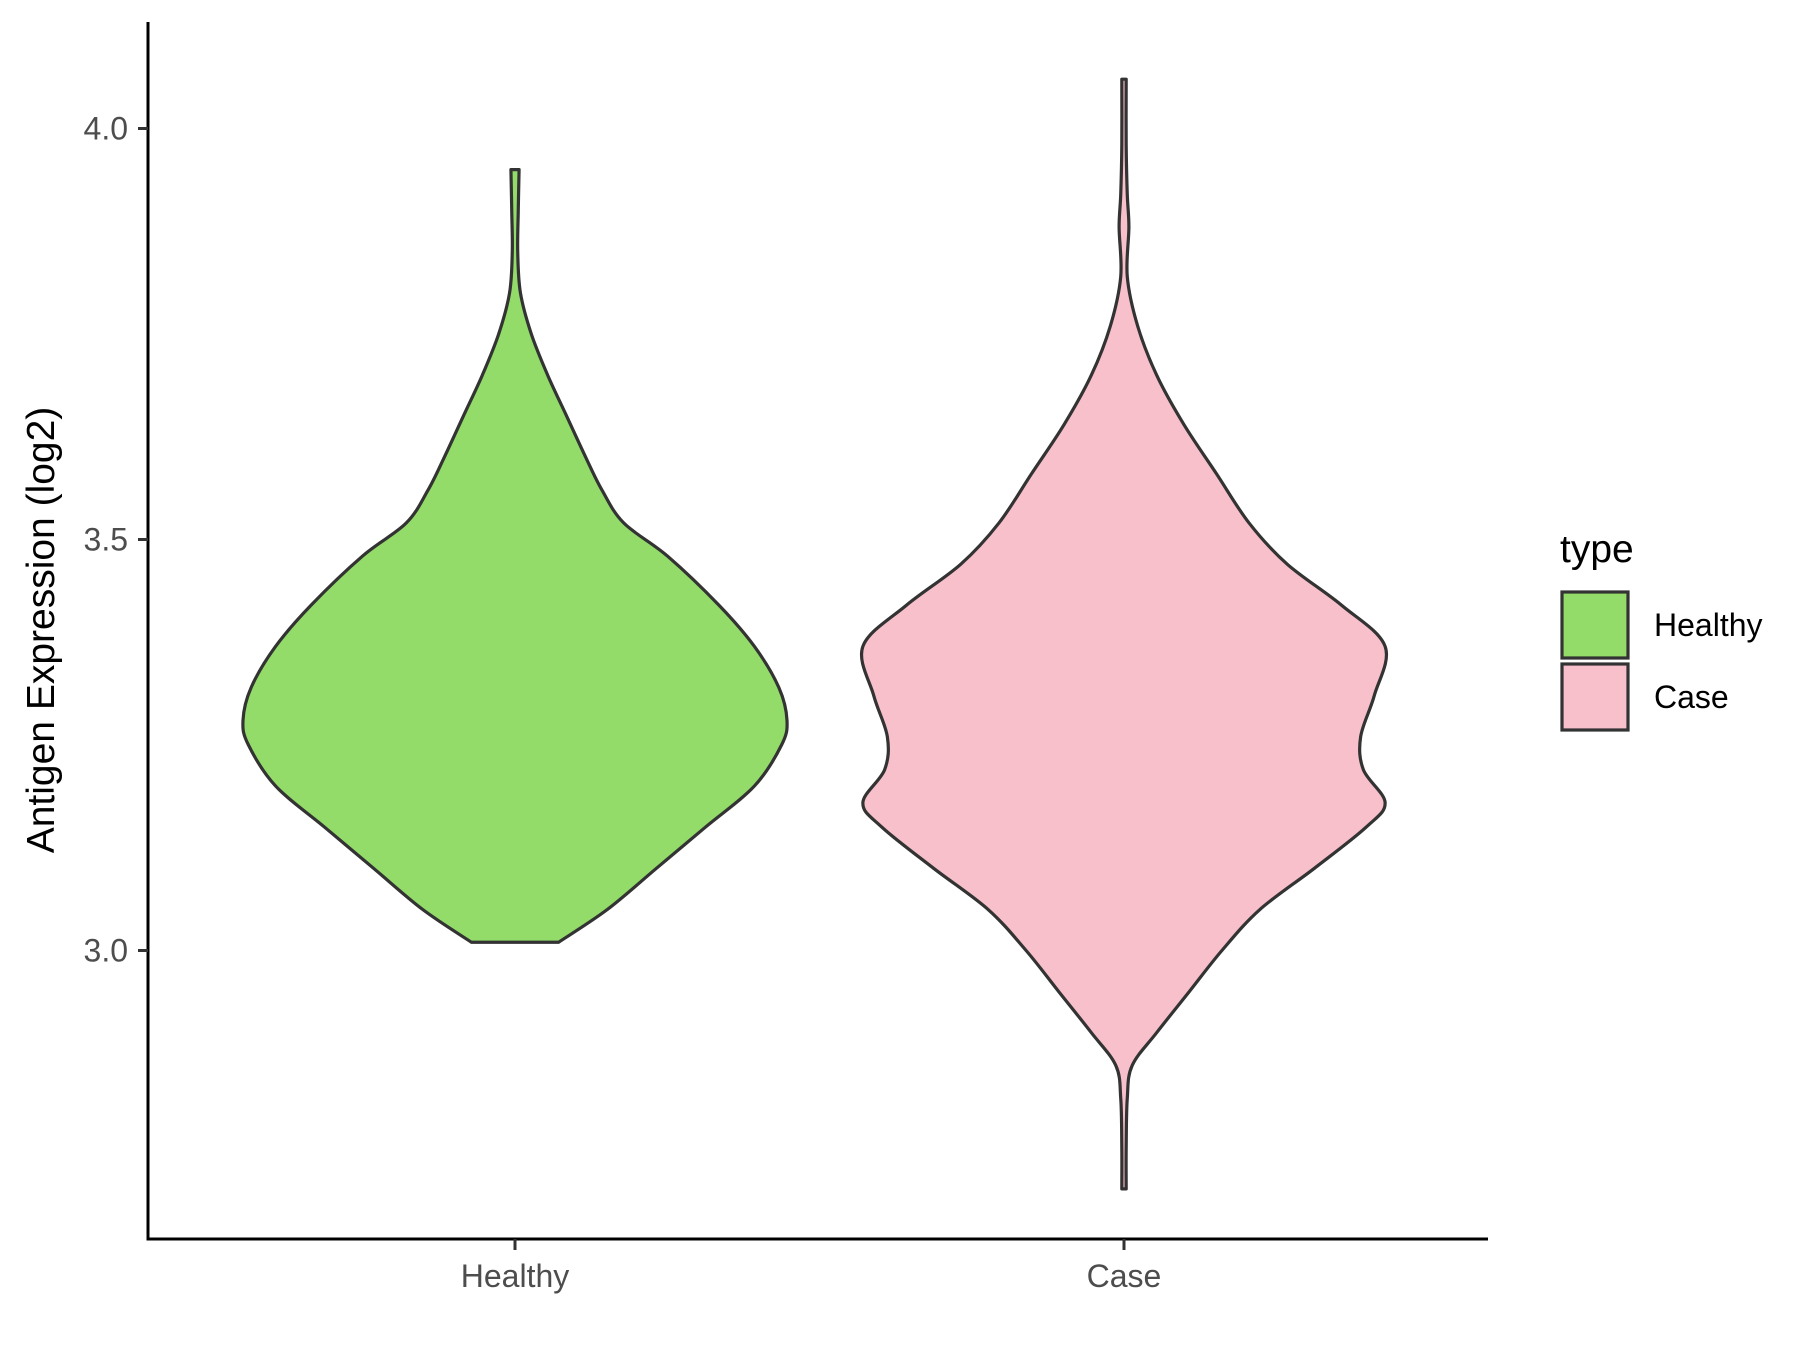  I want to click on y-tick-label: 3.5, so click(106, 540).